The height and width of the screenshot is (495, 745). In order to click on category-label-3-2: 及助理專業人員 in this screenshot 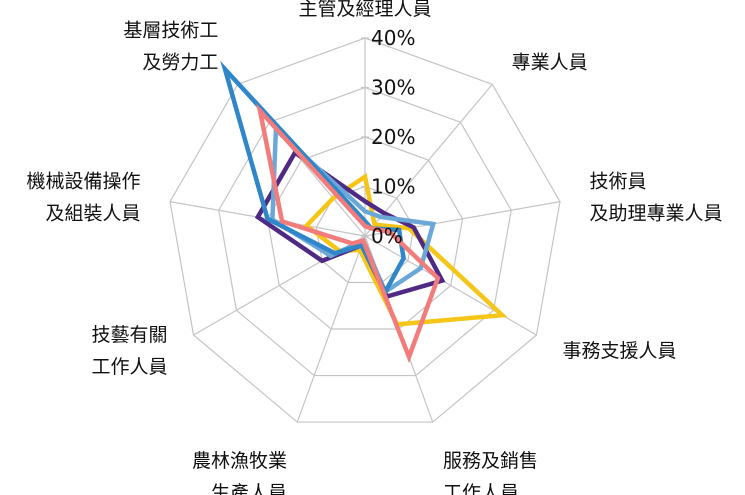, I will do `click(656, 213)`.